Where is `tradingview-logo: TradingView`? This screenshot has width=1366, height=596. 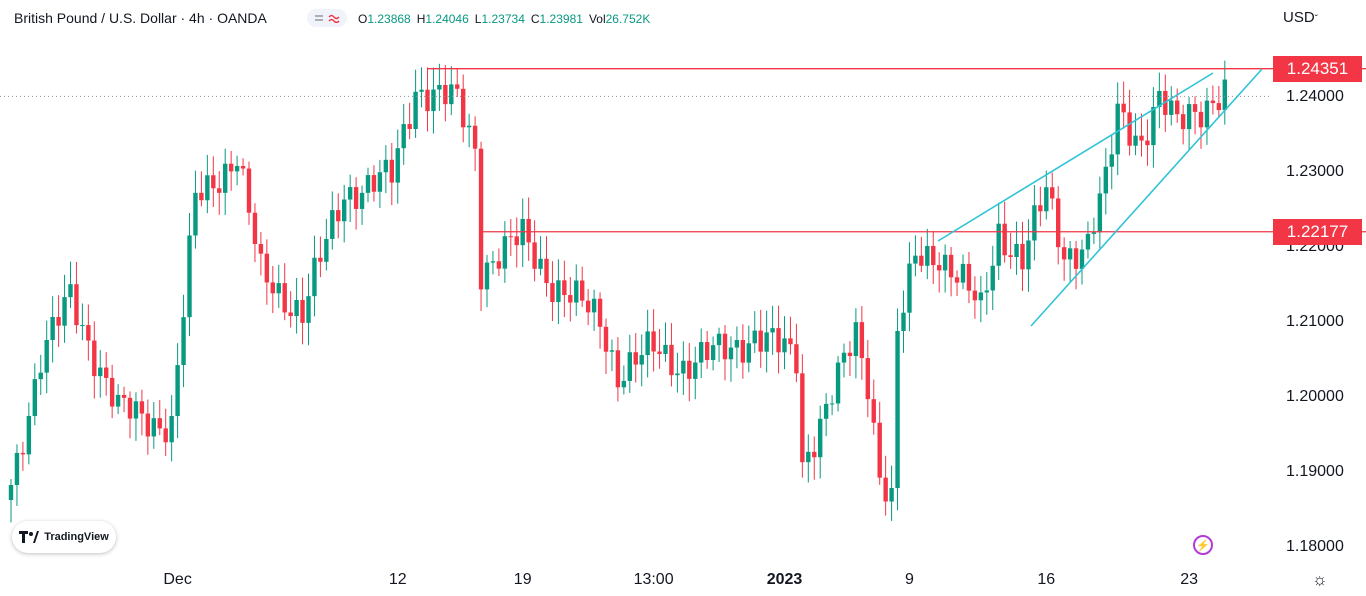 tradingview-logo: TradingView is located at coordinates (64, 537).